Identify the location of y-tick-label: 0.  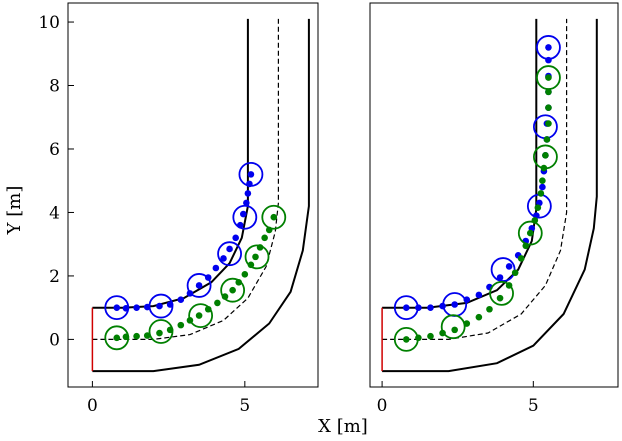
(54, 340).